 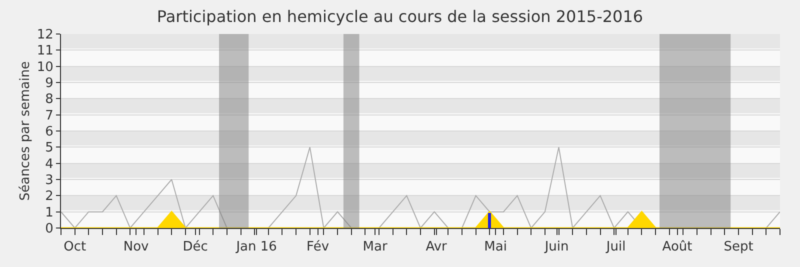 What do you see at coordinates (375, 247) in the screenshot?
I see `x-tick-label: Mar` at bounding box center [375, 247].